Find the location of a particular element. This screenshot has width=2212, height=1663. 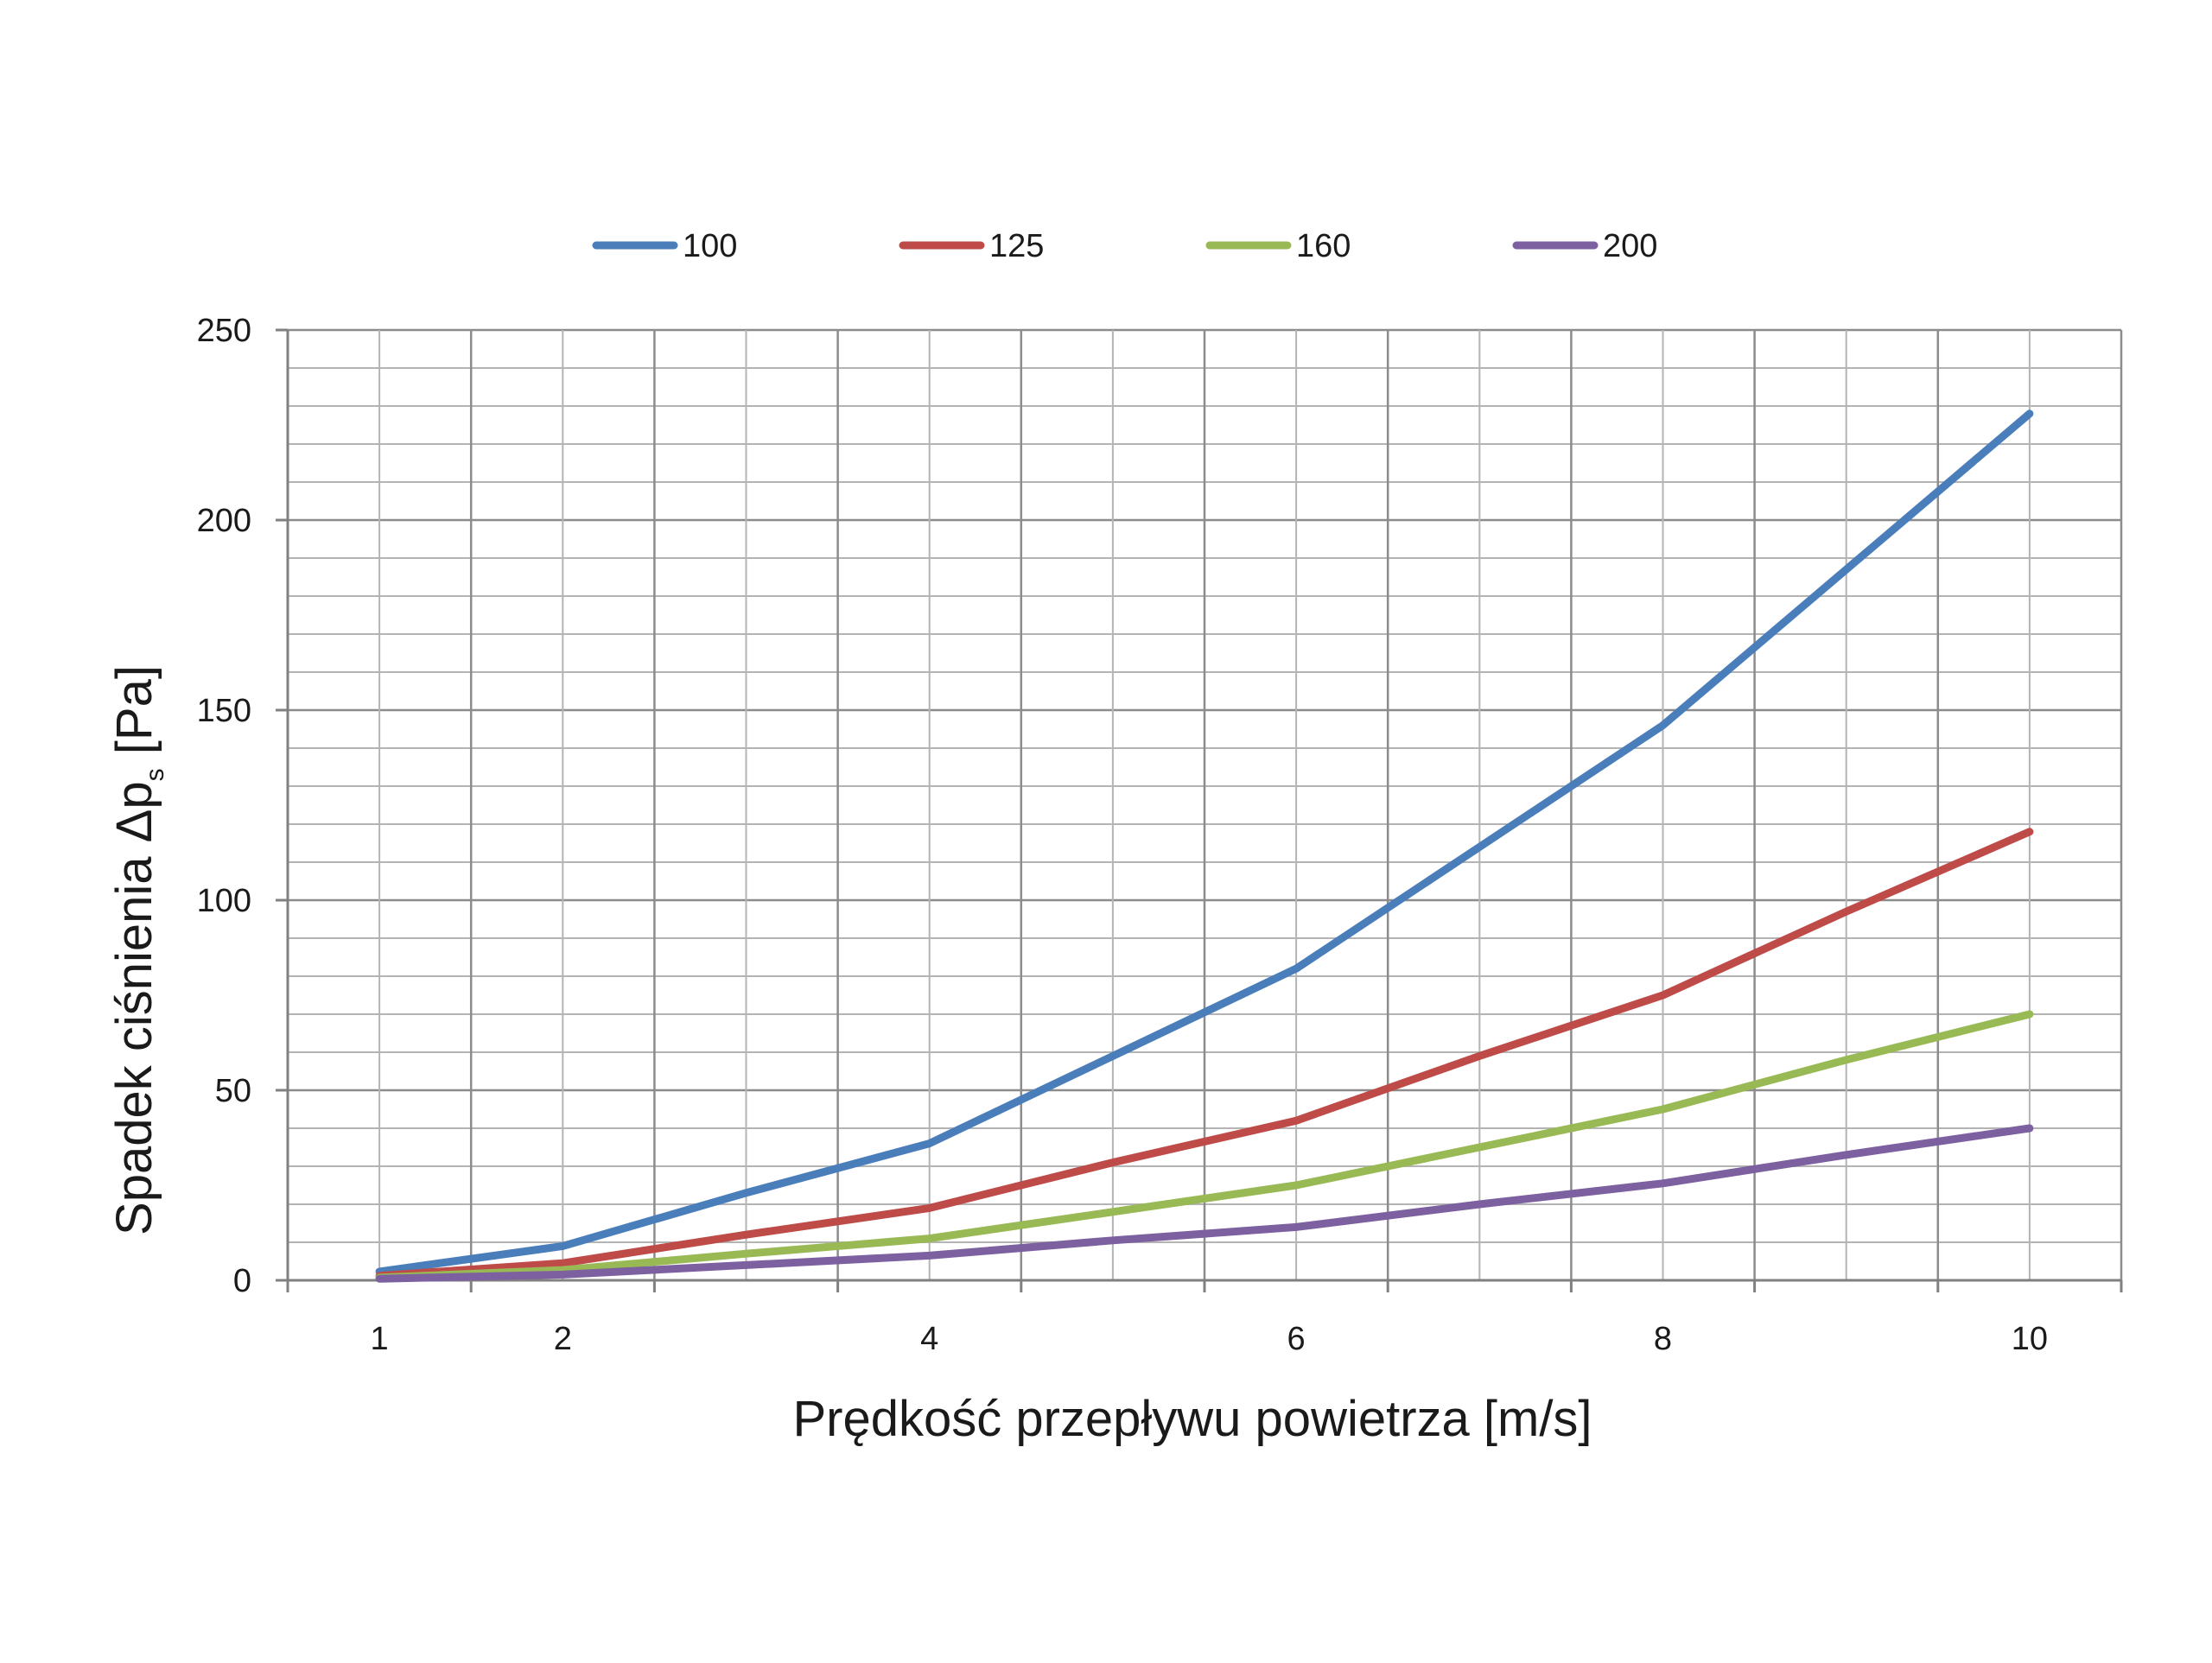

x-tick-label: 4 is located at coordinates (929, 1339).